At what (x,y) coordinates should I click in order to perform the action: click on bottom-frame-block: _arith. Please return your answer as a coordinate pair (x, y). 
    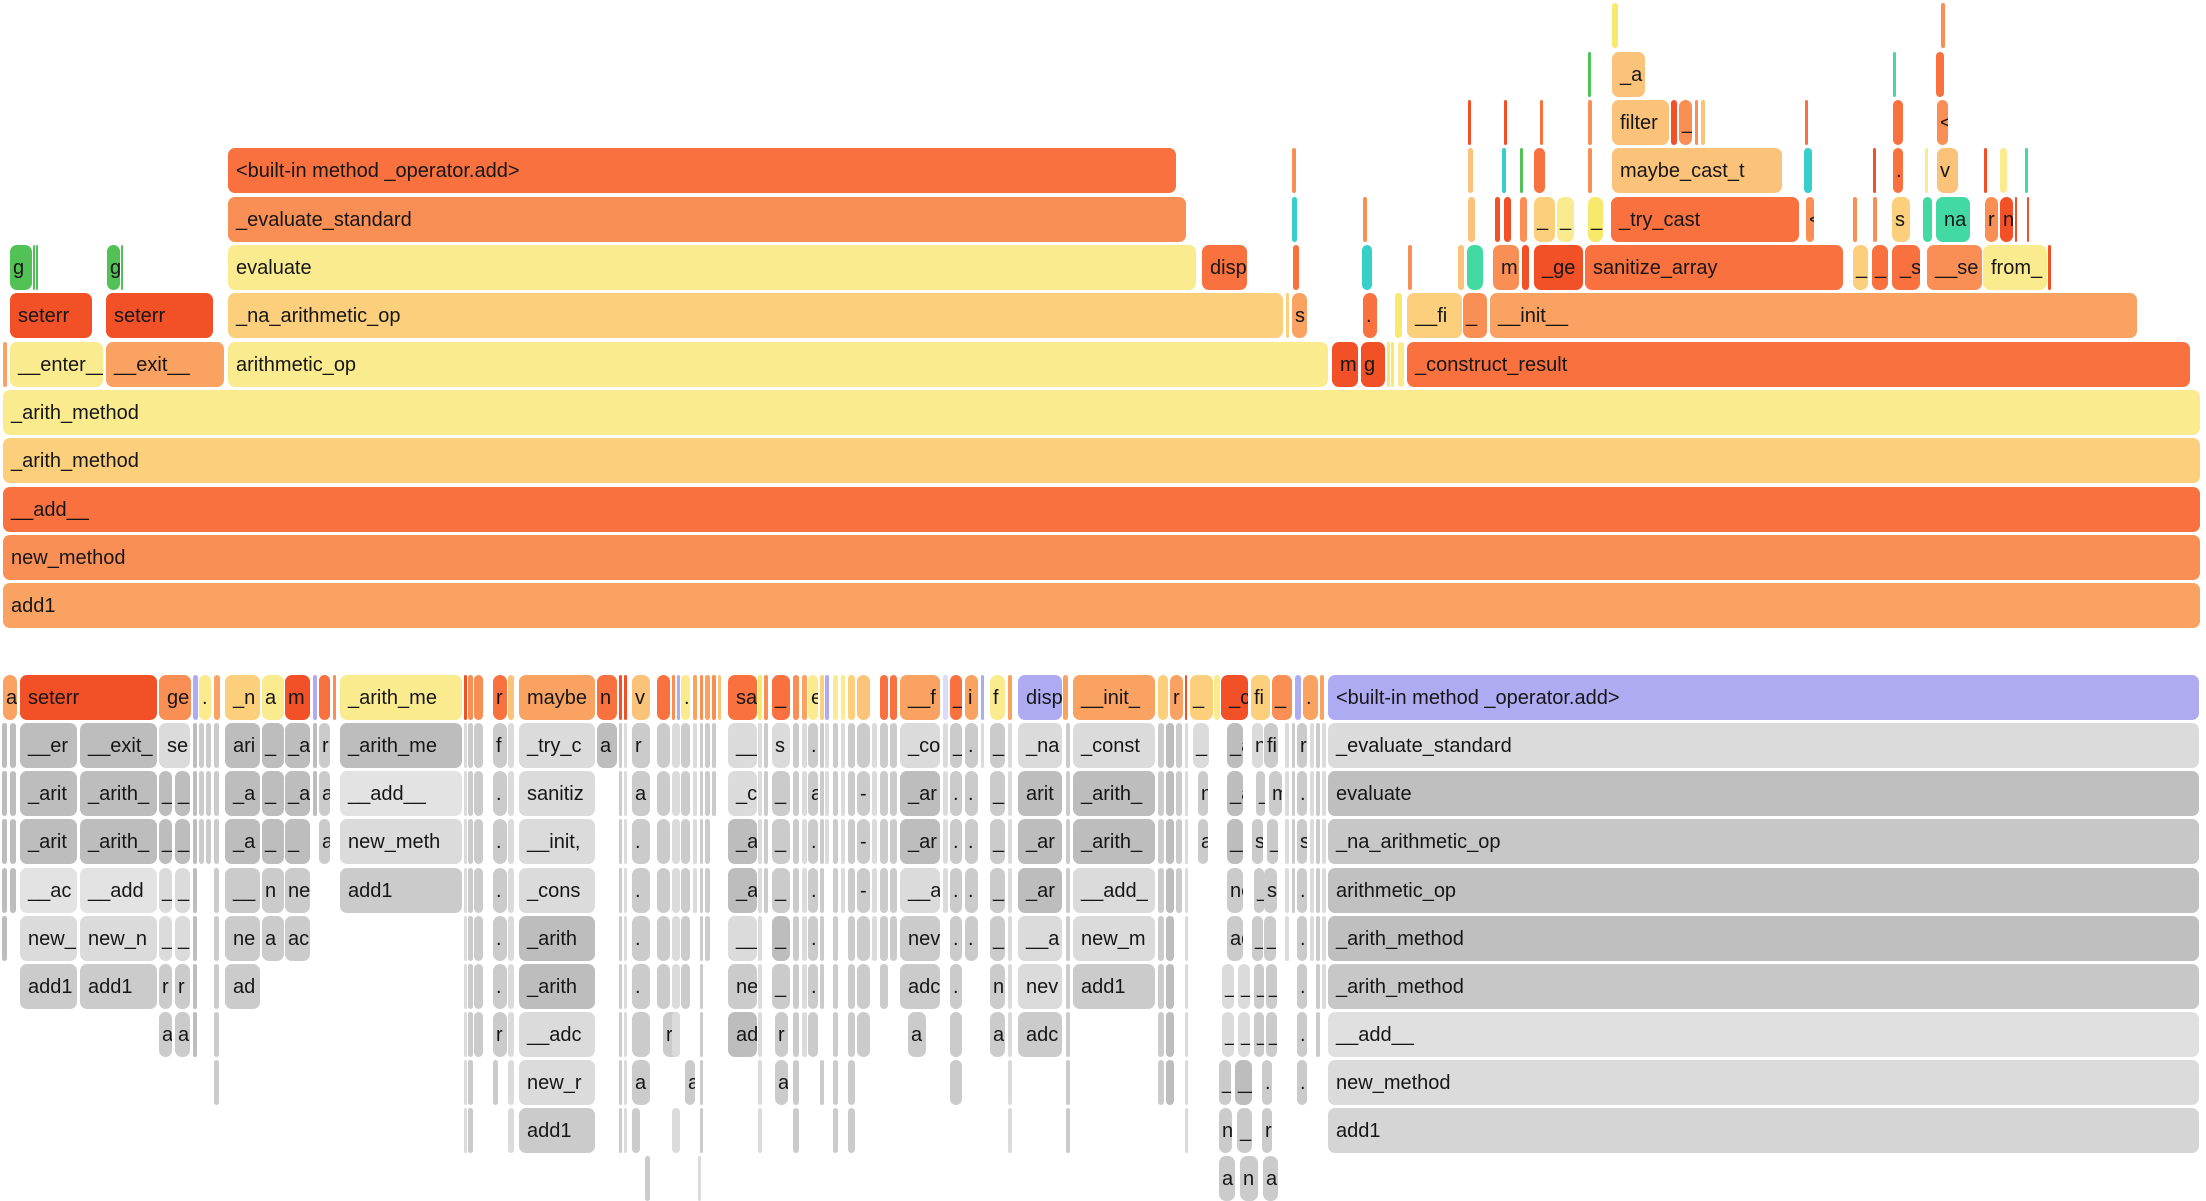
    Looking at the image, I should click on (557, 986).